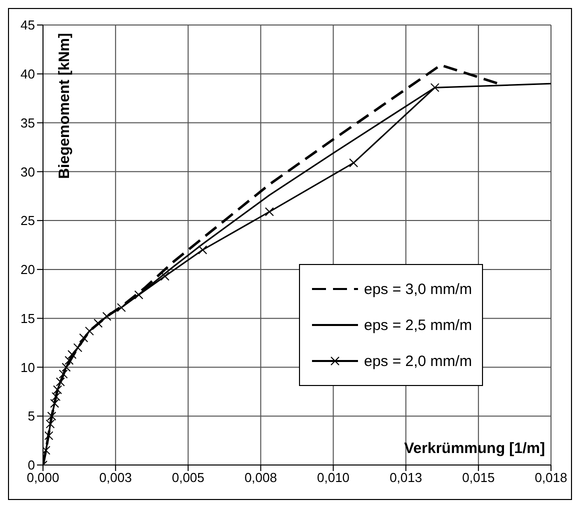 The height and width of the screenshot is (508, 580). What do you see at coordinates (27, 122) in the screenshot?
I see `y-tick-label: 35` at bounding box center [27, 122].